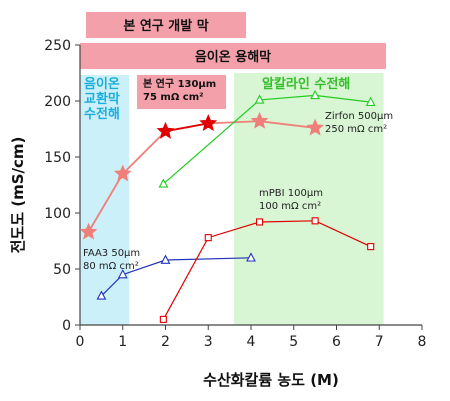  What do you see at coordinates (173, 97) in the screenshot?
I see `annotation-0-1: 75 mΩ cm²` at bounding box center [173, 97].